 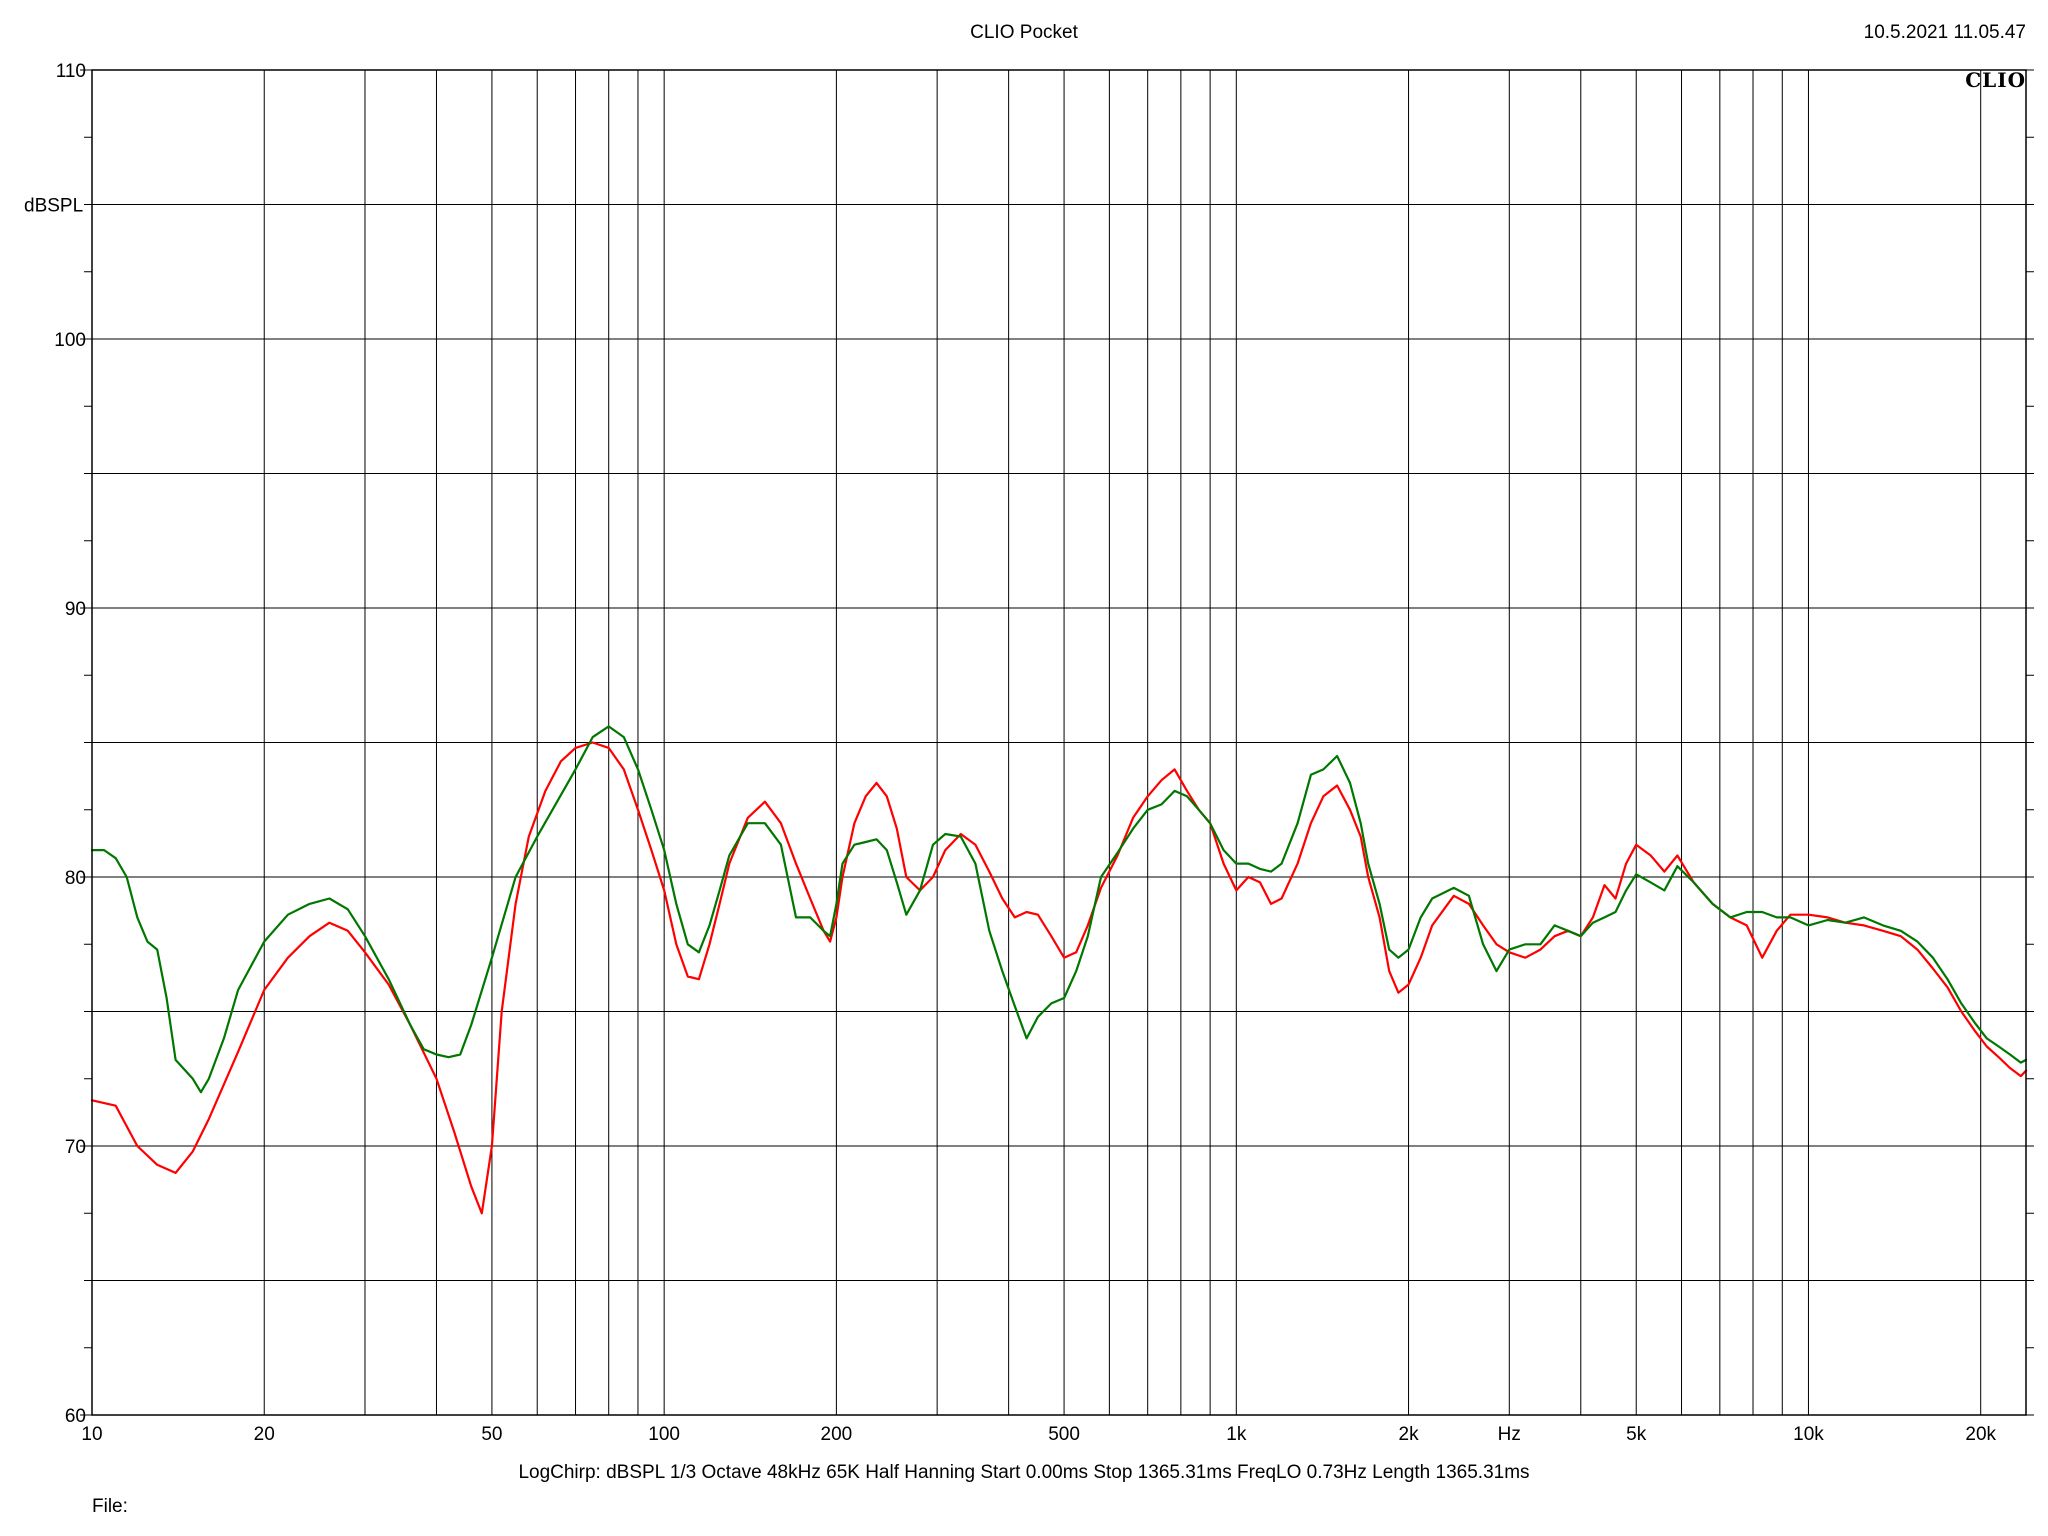 I want to click on y-tick-label: 110, so click(x=71, y=71).